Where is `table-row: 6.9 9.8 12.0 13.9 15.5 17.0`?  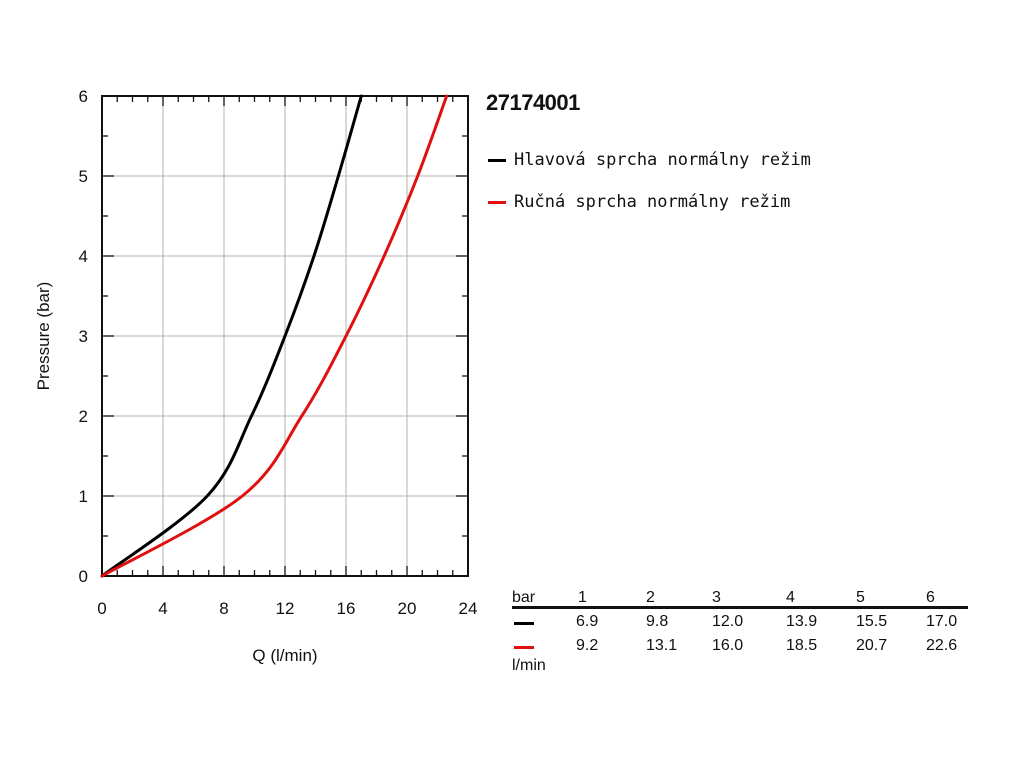 table-row: 6.9 9.8 12.0 13.9 15.5 17.0 is located at coordinates (740, 624).